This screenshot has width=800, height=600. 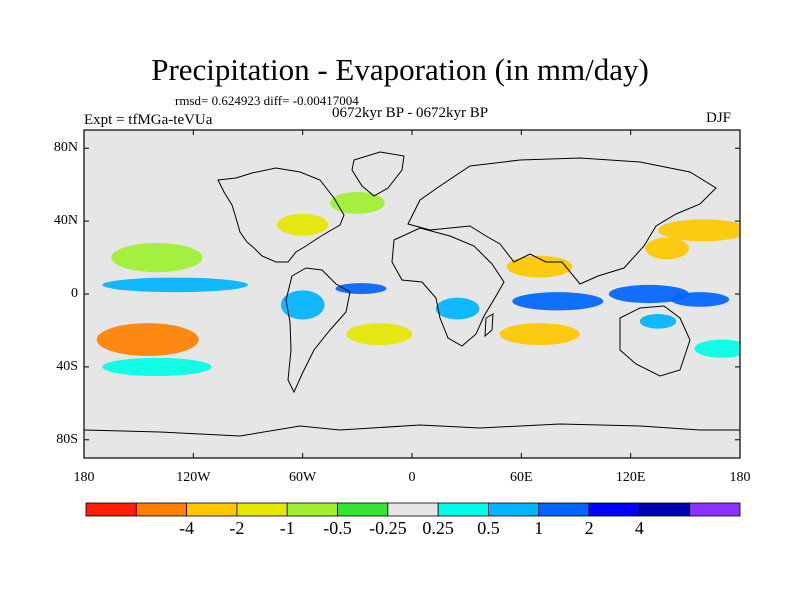 I want to click on y-tick-label: 80S, so click(x=67, y=439).